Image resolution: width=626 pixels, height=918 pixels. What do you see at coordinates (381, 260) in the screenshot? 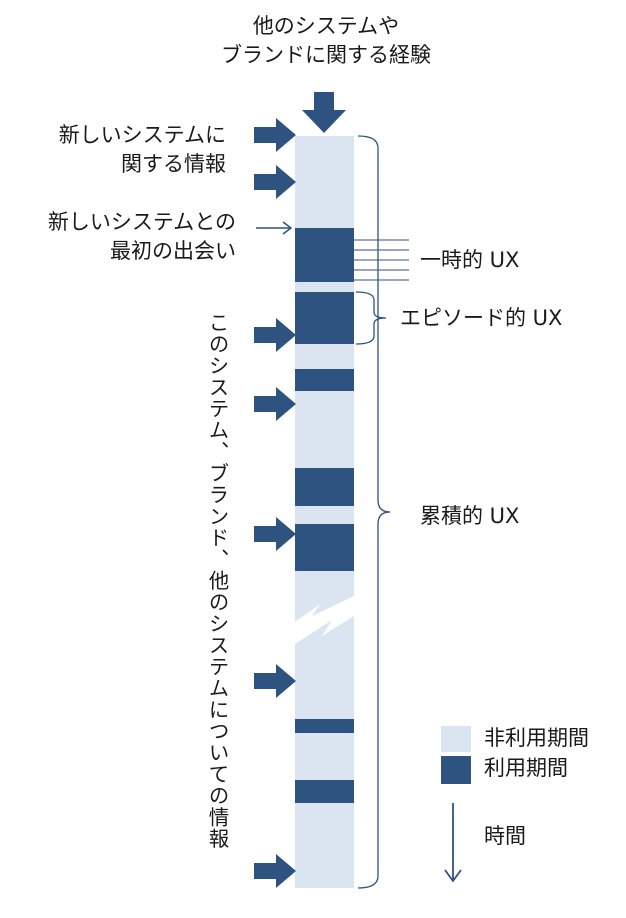
I see `momentary-lines` at bounding box center [381, 260].